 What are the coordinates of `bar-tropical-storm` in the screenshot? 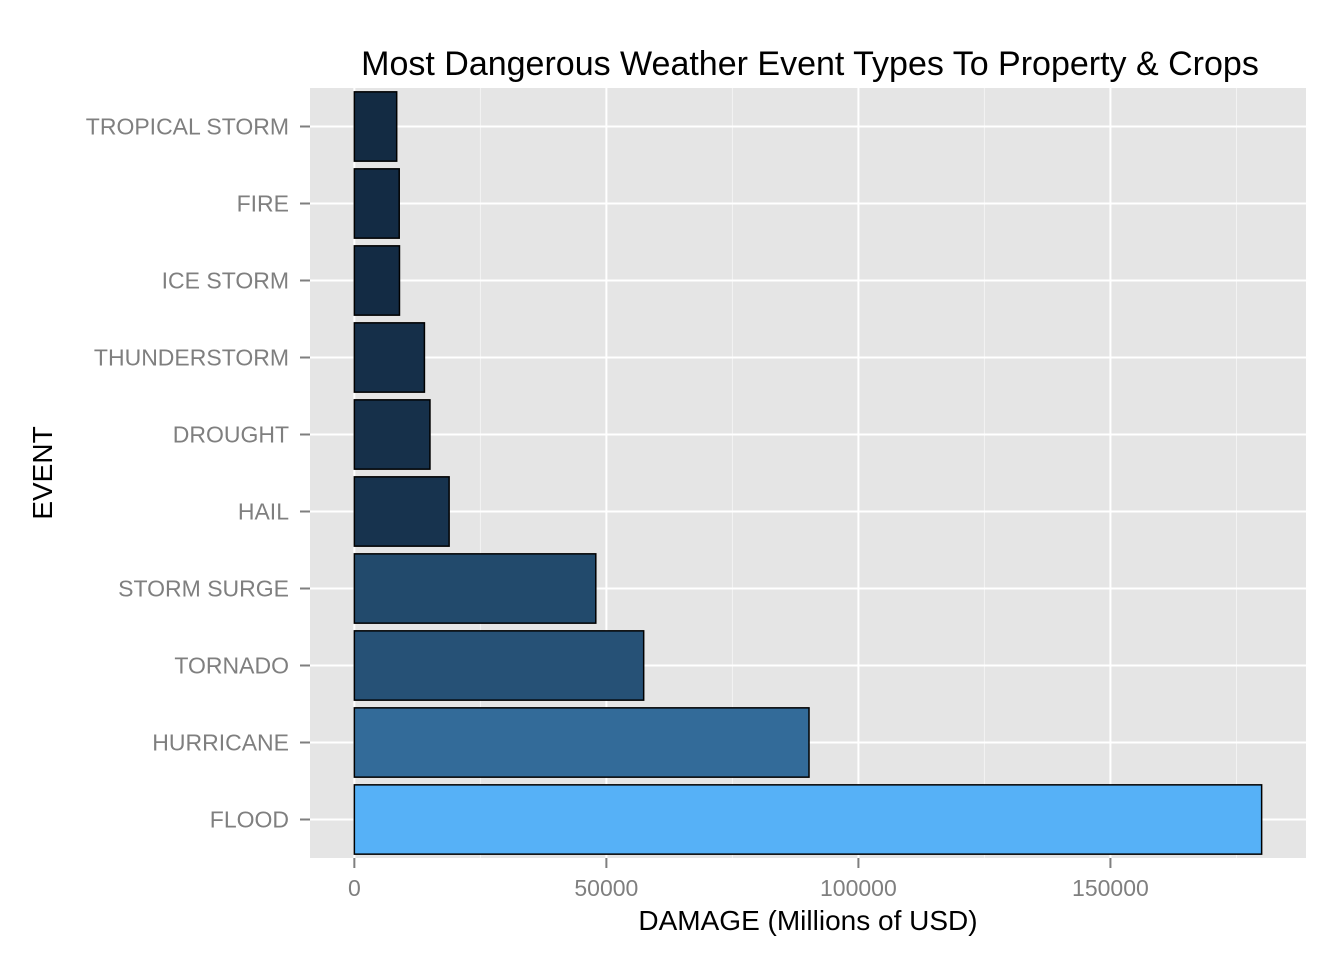 It's located at (375, 126).